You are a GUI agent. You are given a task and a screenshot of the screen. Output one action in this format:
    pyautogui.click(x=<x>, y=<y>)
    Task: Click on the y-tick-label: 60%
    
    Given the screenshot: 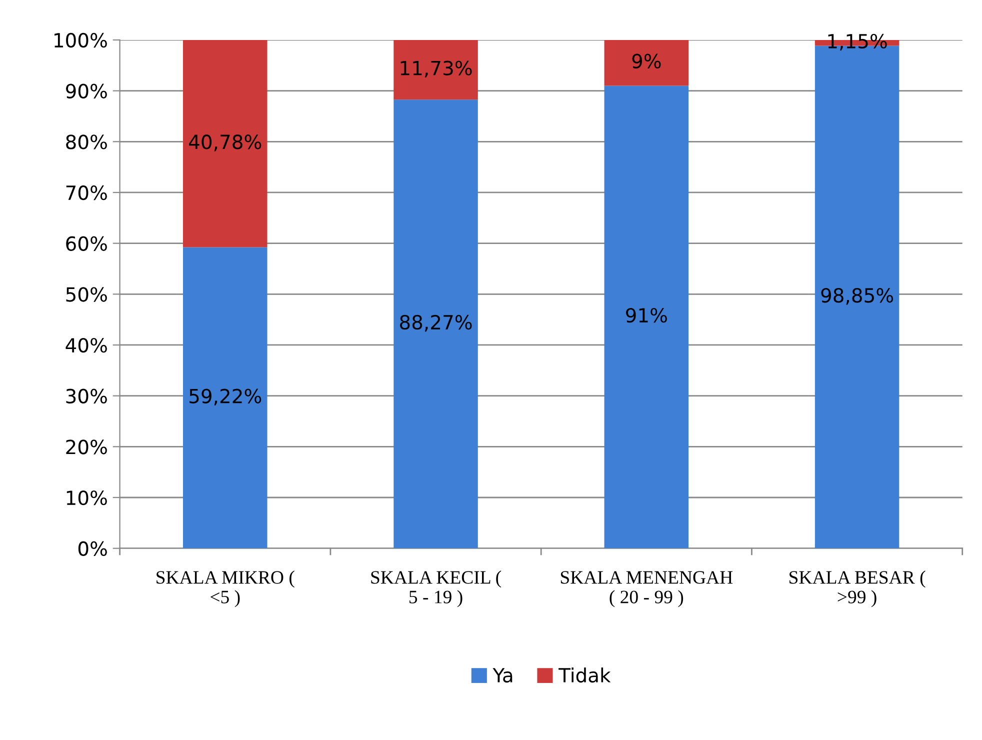 What is the action you would take?
    pyautogui.click(x=86, y=243)
    